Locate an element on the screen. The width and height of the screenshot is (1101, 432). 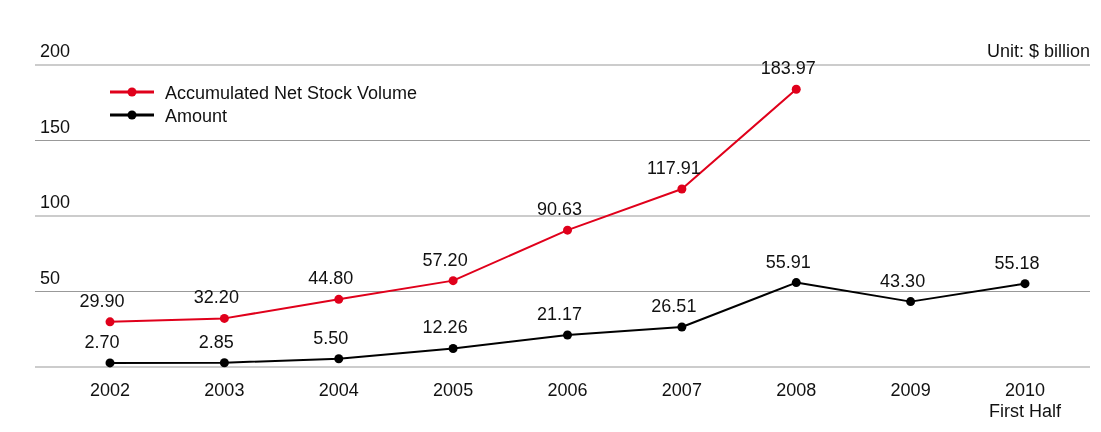
data-label: 2.85 is located at coordinates (216, 341).